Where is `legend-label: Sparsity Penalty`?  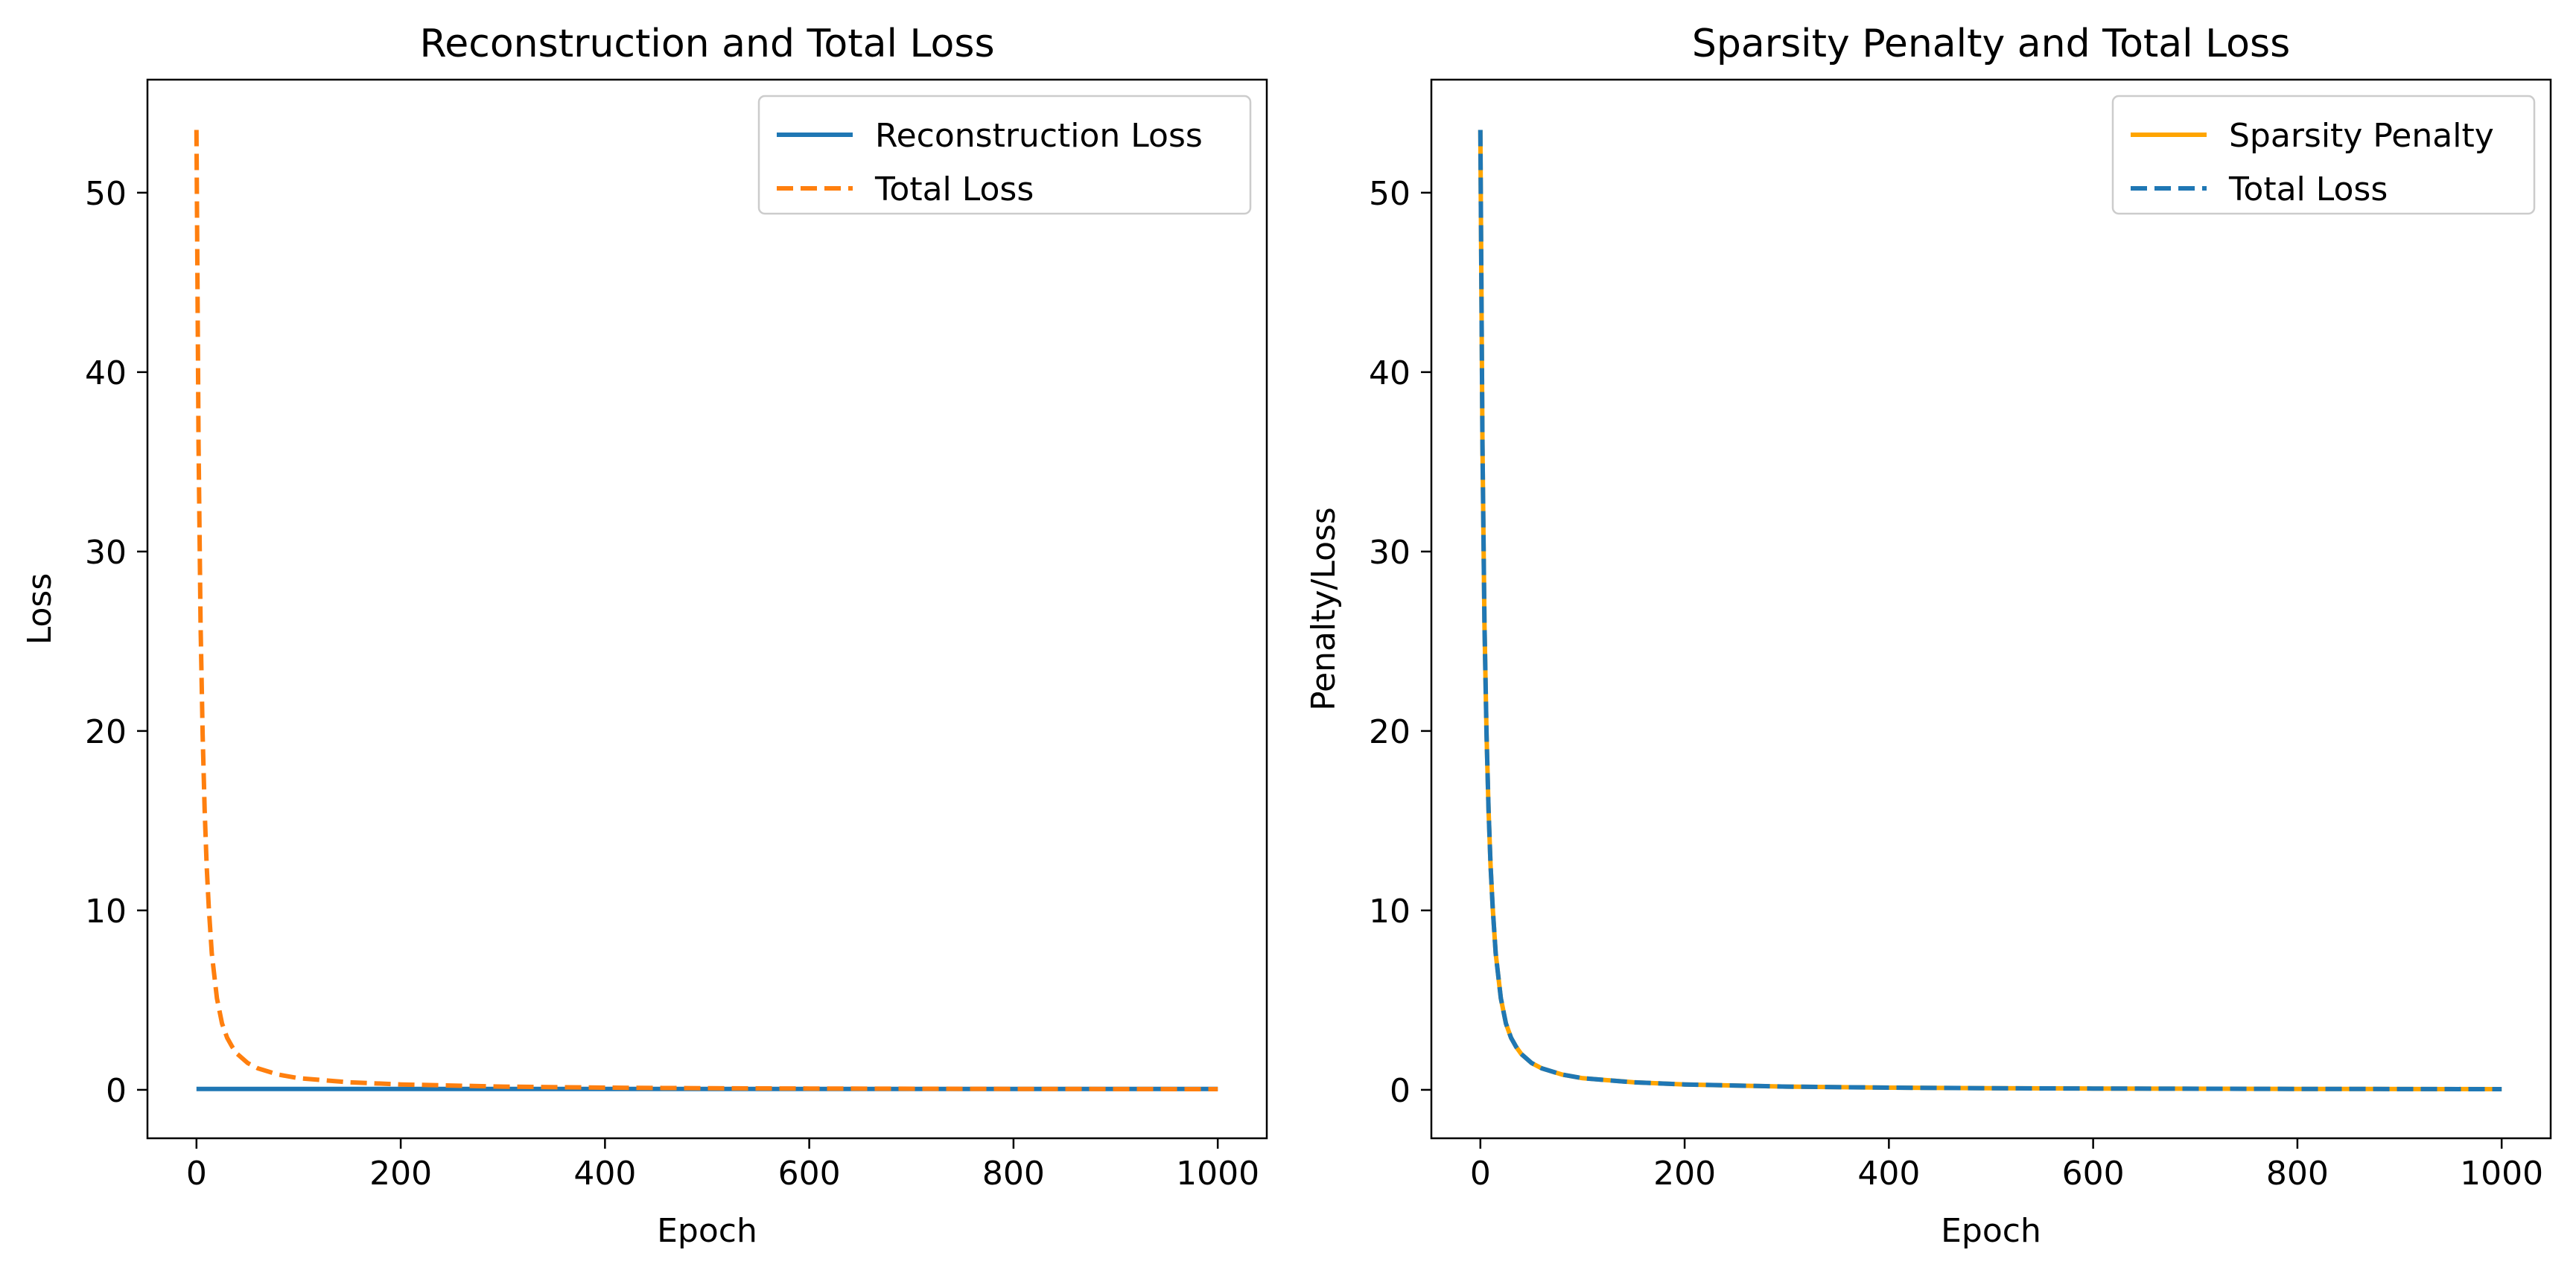
legend-label: Sparsity Penalty is located at coordinates (2361, 136).